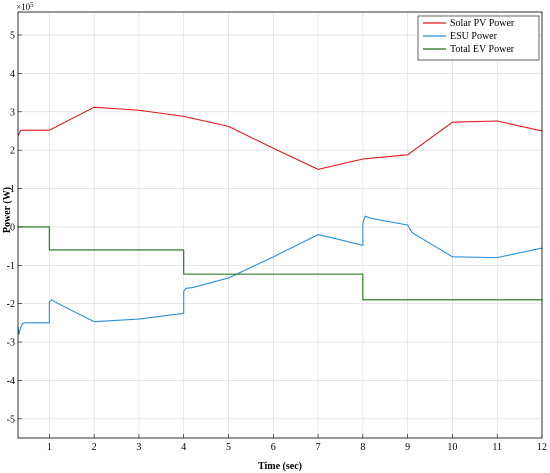 Image resolution: width=550 pixels, height=473 pixels. Describe the element at coordinates (497, 447) in the screenshot. I see `x-tick-label: 11` at that location.